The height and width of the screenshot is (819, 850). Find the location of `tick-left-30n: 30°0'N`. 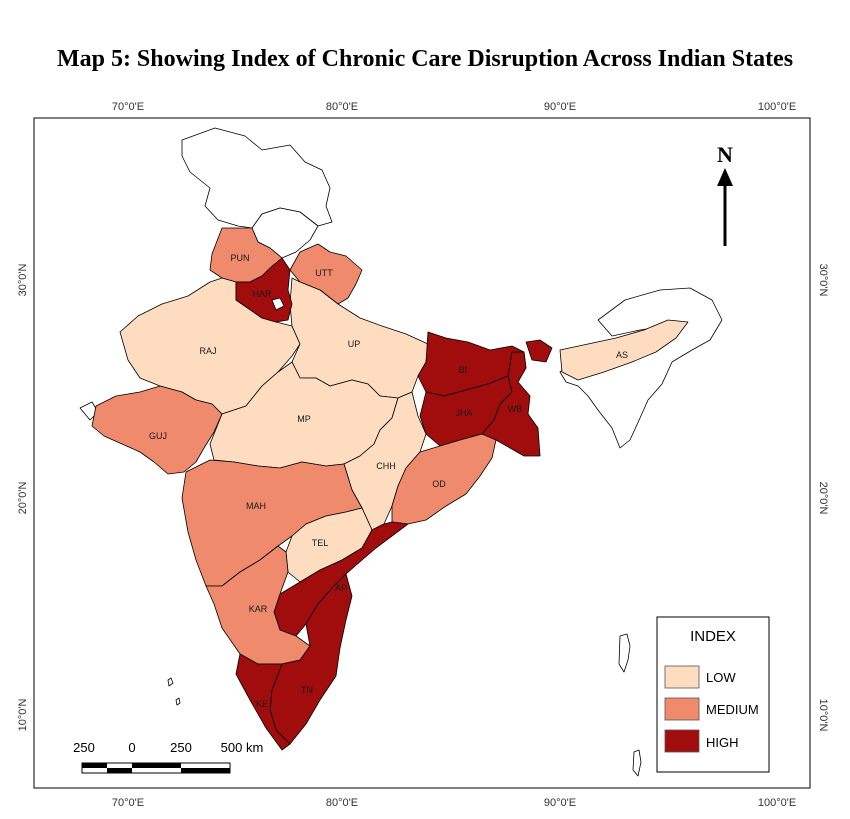

tick-left-30n: 30°0'N is located at coordinates (23, 280).